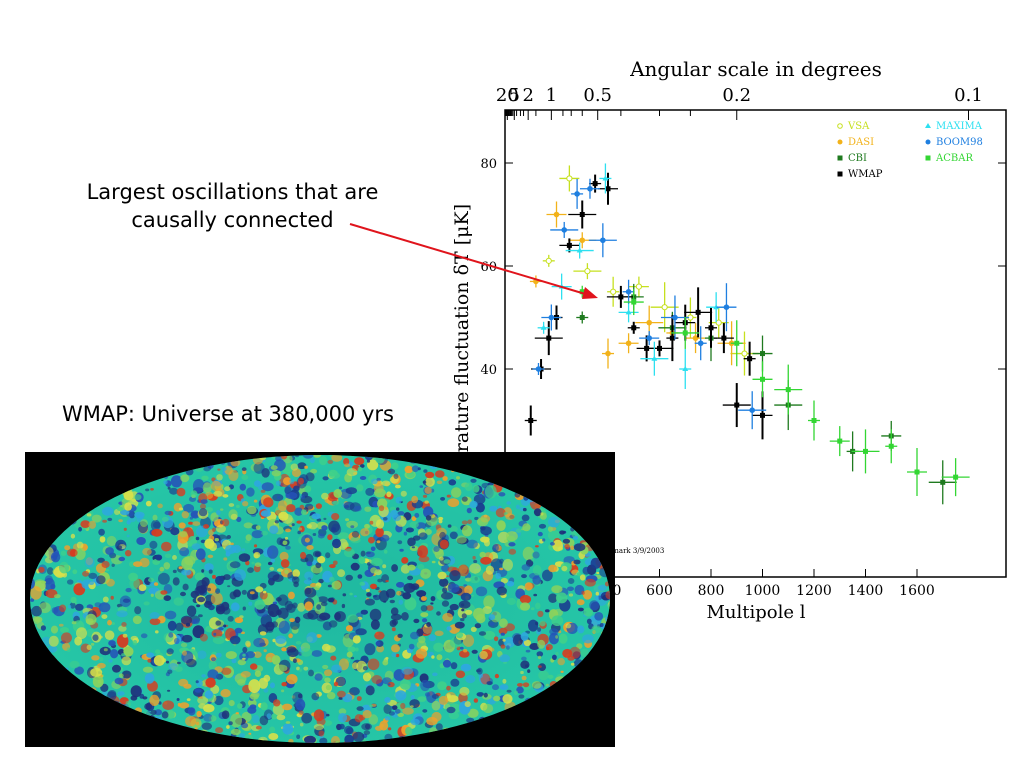 The image size is (1024, 768). What do you see at coordinates (762, 379) in the screenshot?
I see `acbar-point` at bounding box center [762, 379].